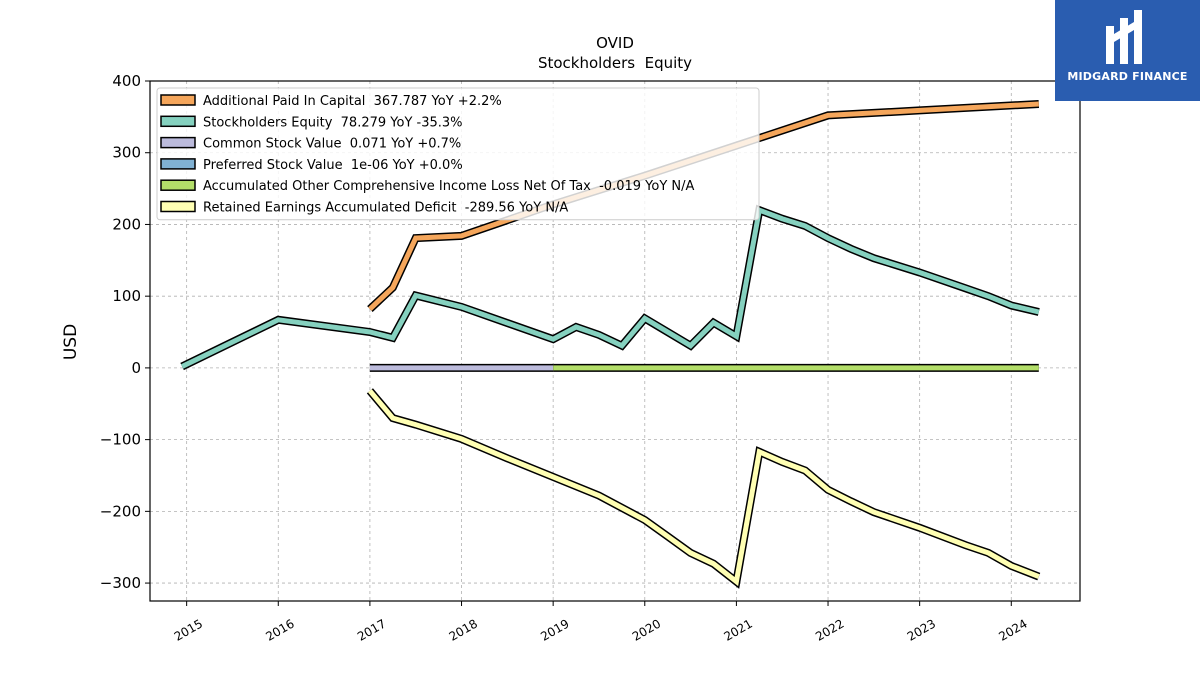  I want to click on x-tick-label: 2021, so click(737, 629).